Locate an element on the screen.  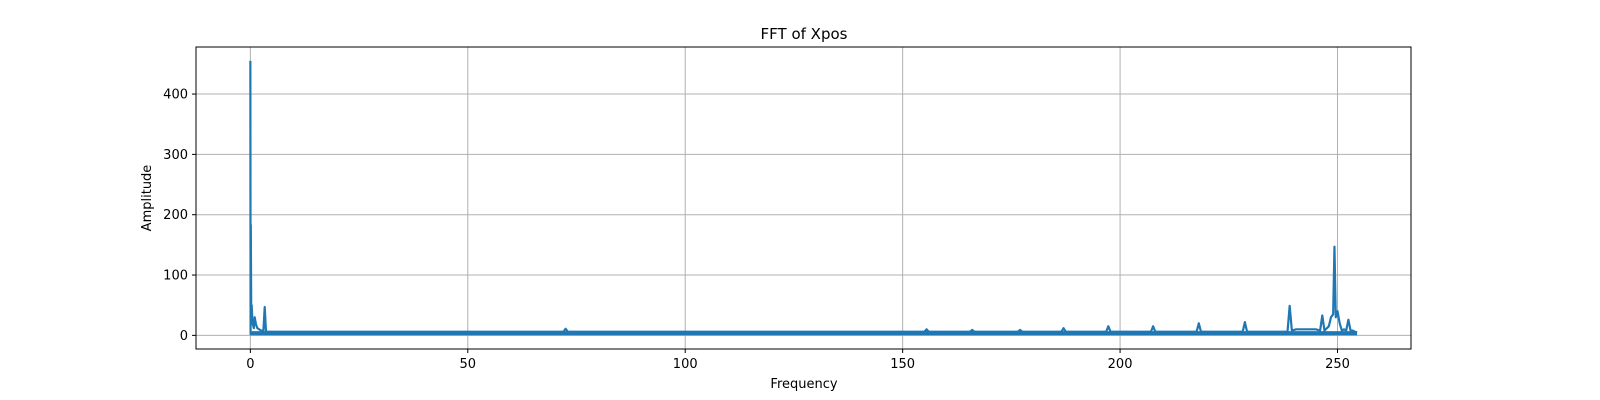
y-axis-ticks: 0 100 200 300 400 is located at coordinates (179, 216).